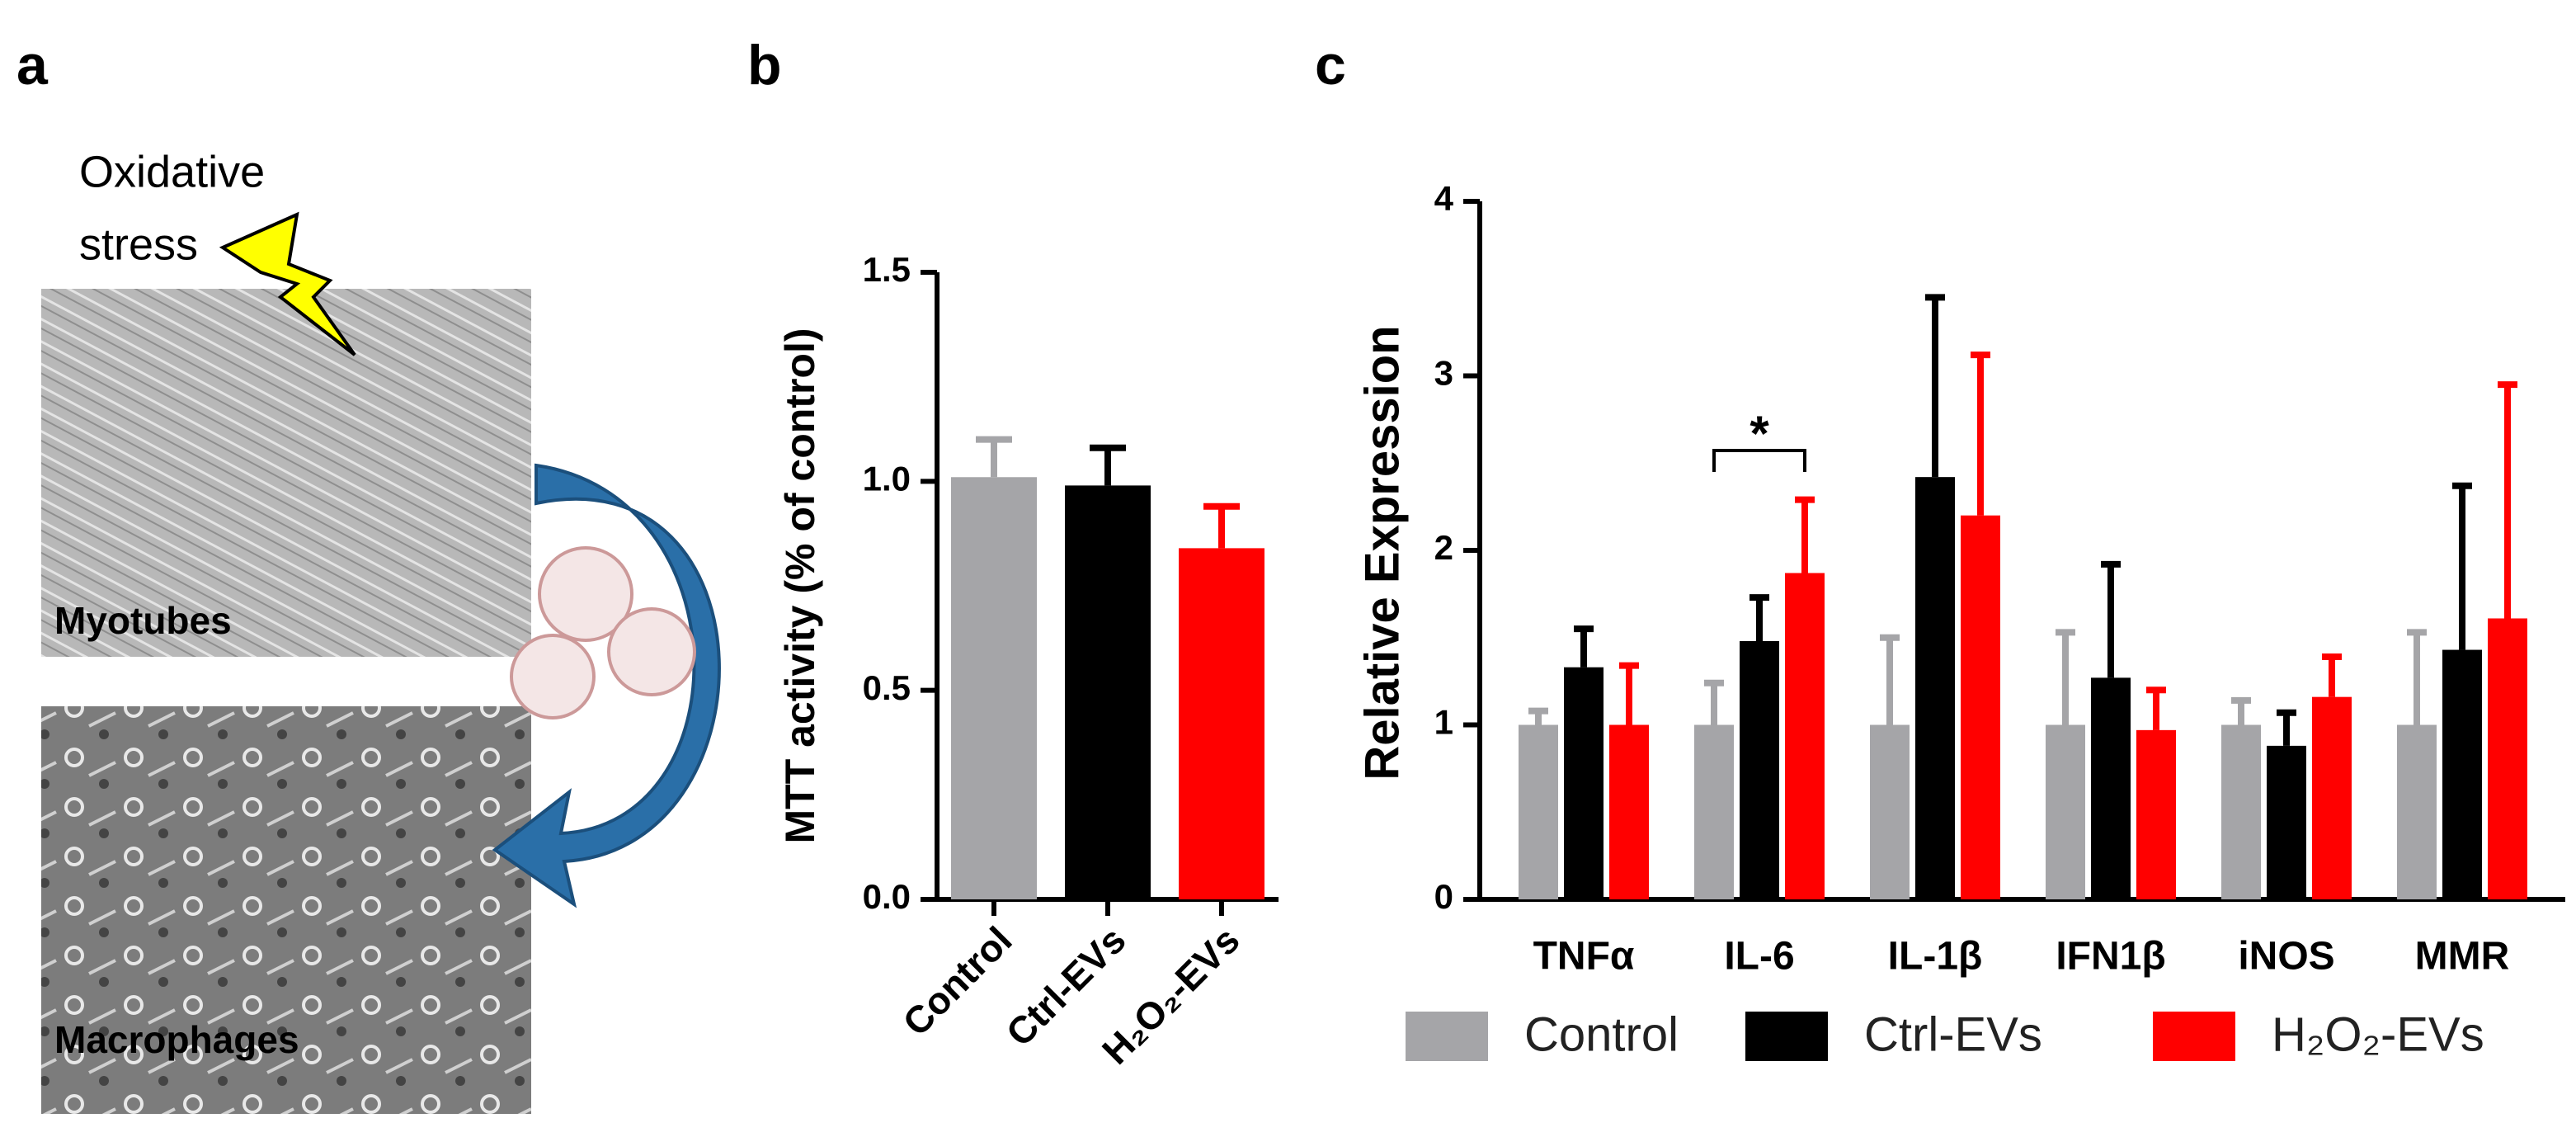 Image resolution: width=2576 pixels, height=1137 pixels. Describe the element at coordinates (287, 283) in the screenshot. I see `lightning` at that location.